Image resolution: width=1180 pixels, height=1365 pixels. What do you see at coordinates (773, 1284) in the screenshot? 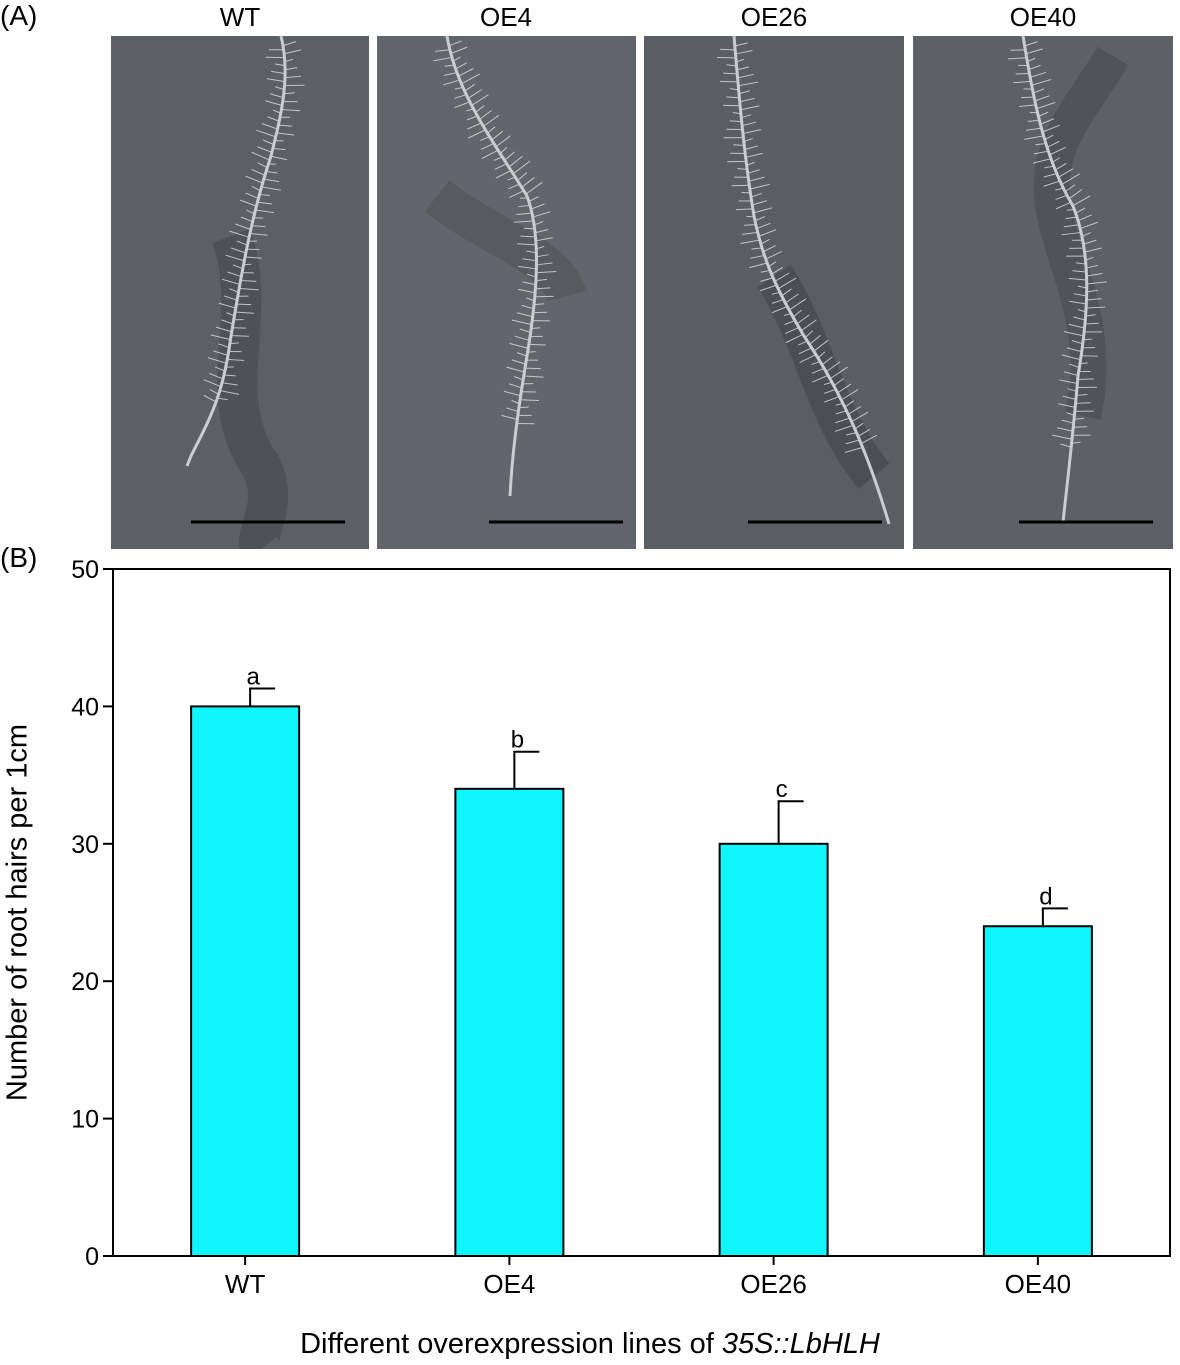
I see `x-tick-label: OE26` at bounding box center [773, 1284].